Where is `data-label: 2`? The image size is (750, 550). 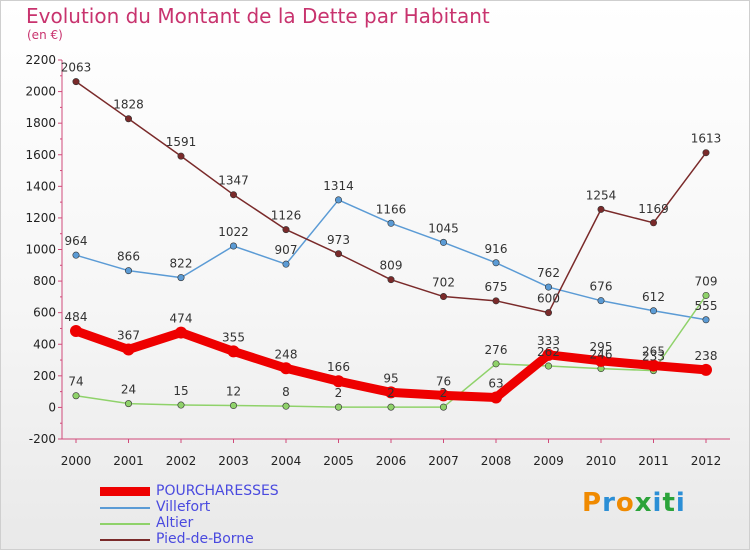
data-label: 2 is located at coordinates (444, 393).